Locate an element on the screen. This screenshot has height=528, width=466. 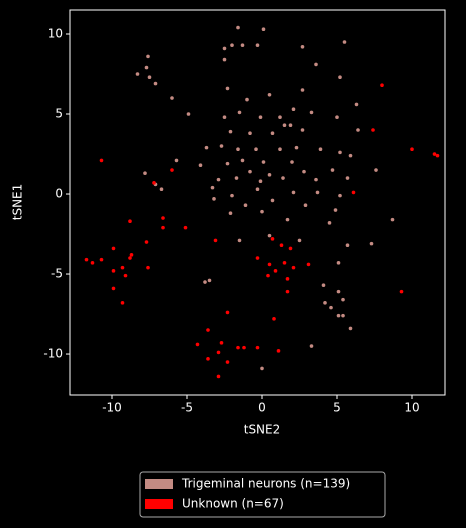
x-axis-label: tSNE2 is located at coordinates (262, 430).